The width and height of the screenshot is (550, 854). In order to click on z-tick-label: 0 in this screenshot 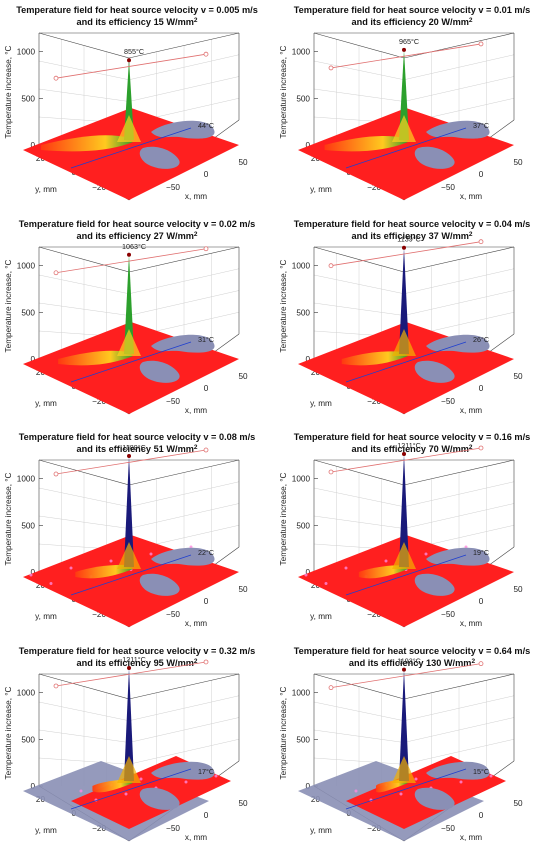, I will do `click(307, 786)`.